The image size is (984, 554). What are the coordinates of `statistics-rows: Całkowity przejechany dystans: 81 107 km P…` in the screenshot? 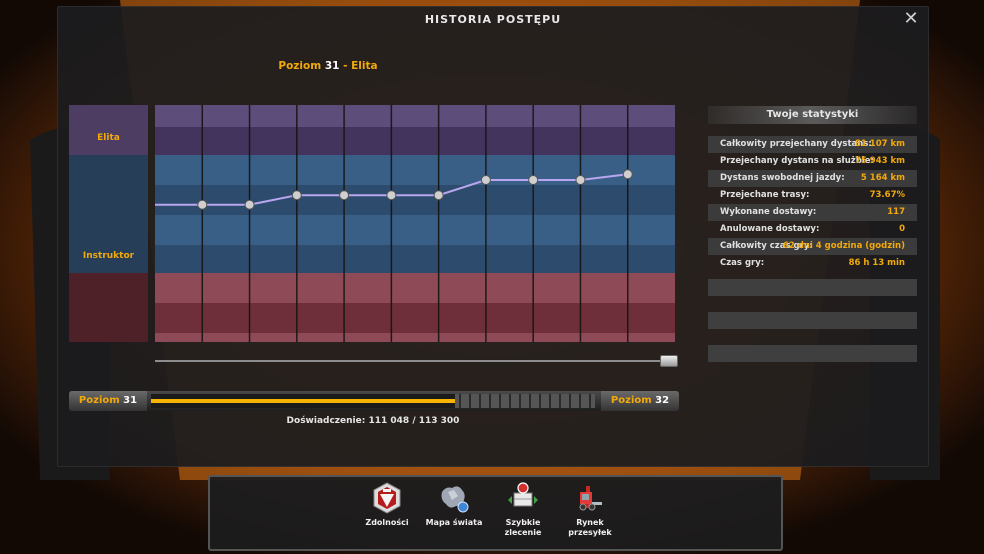 It's located at (812, 204).